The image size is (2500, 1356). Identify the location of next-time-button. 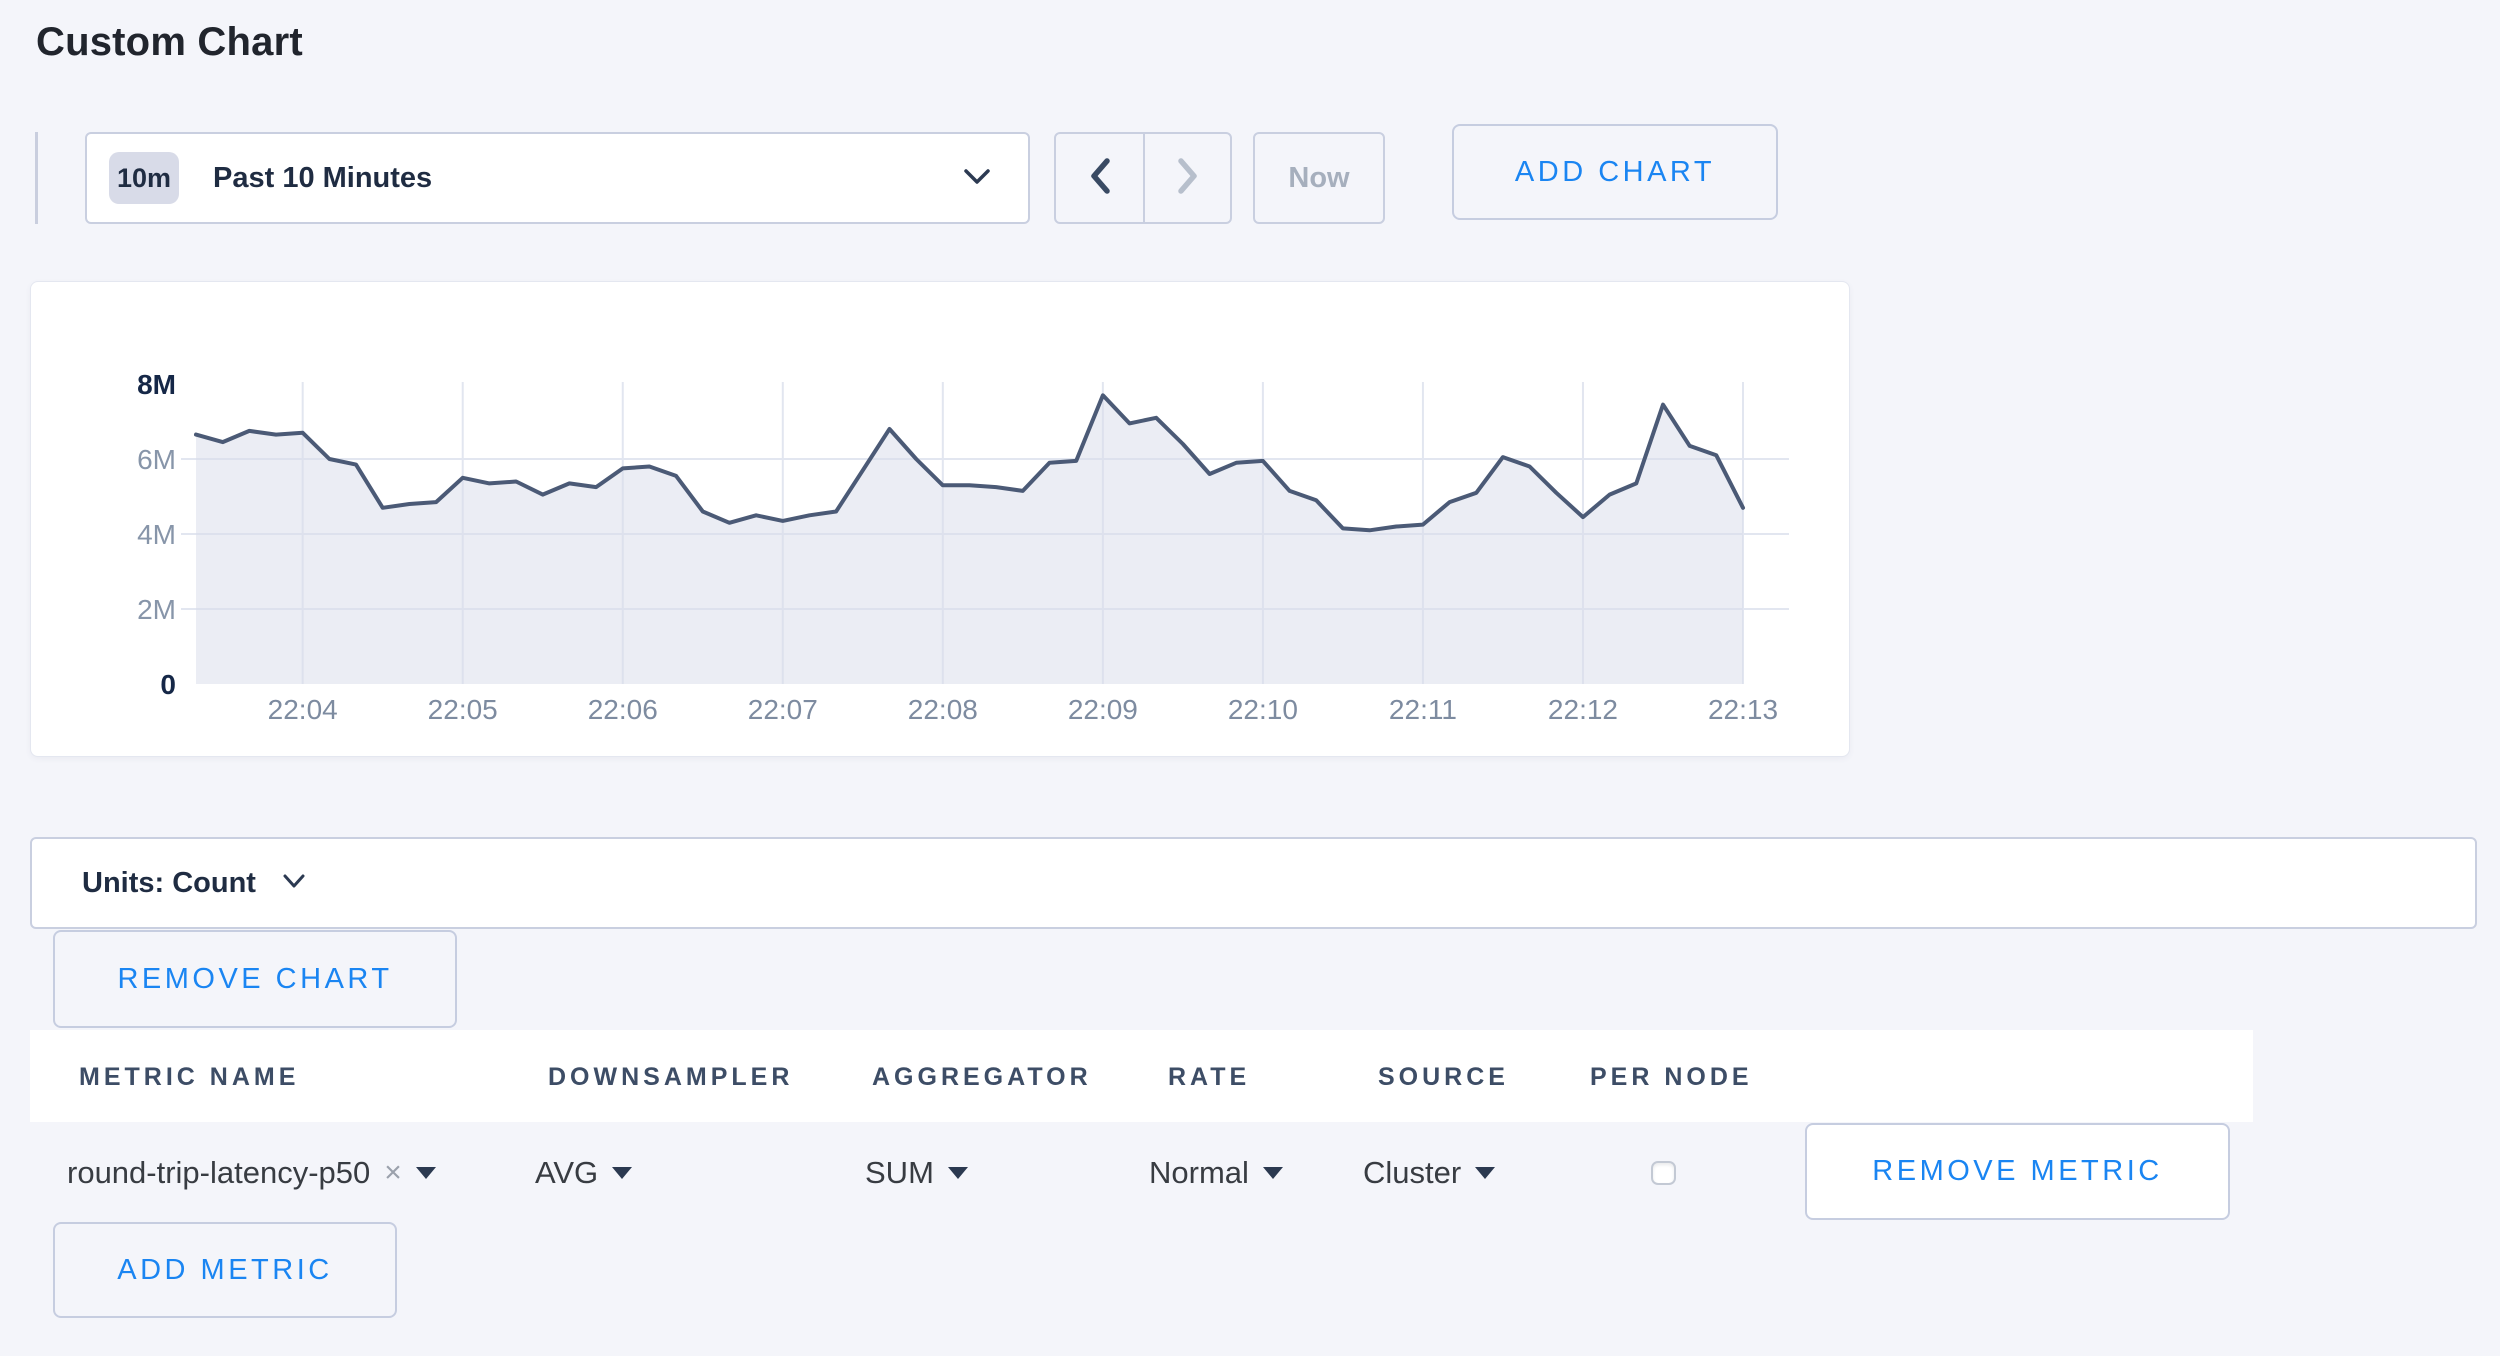
(1186, 178).